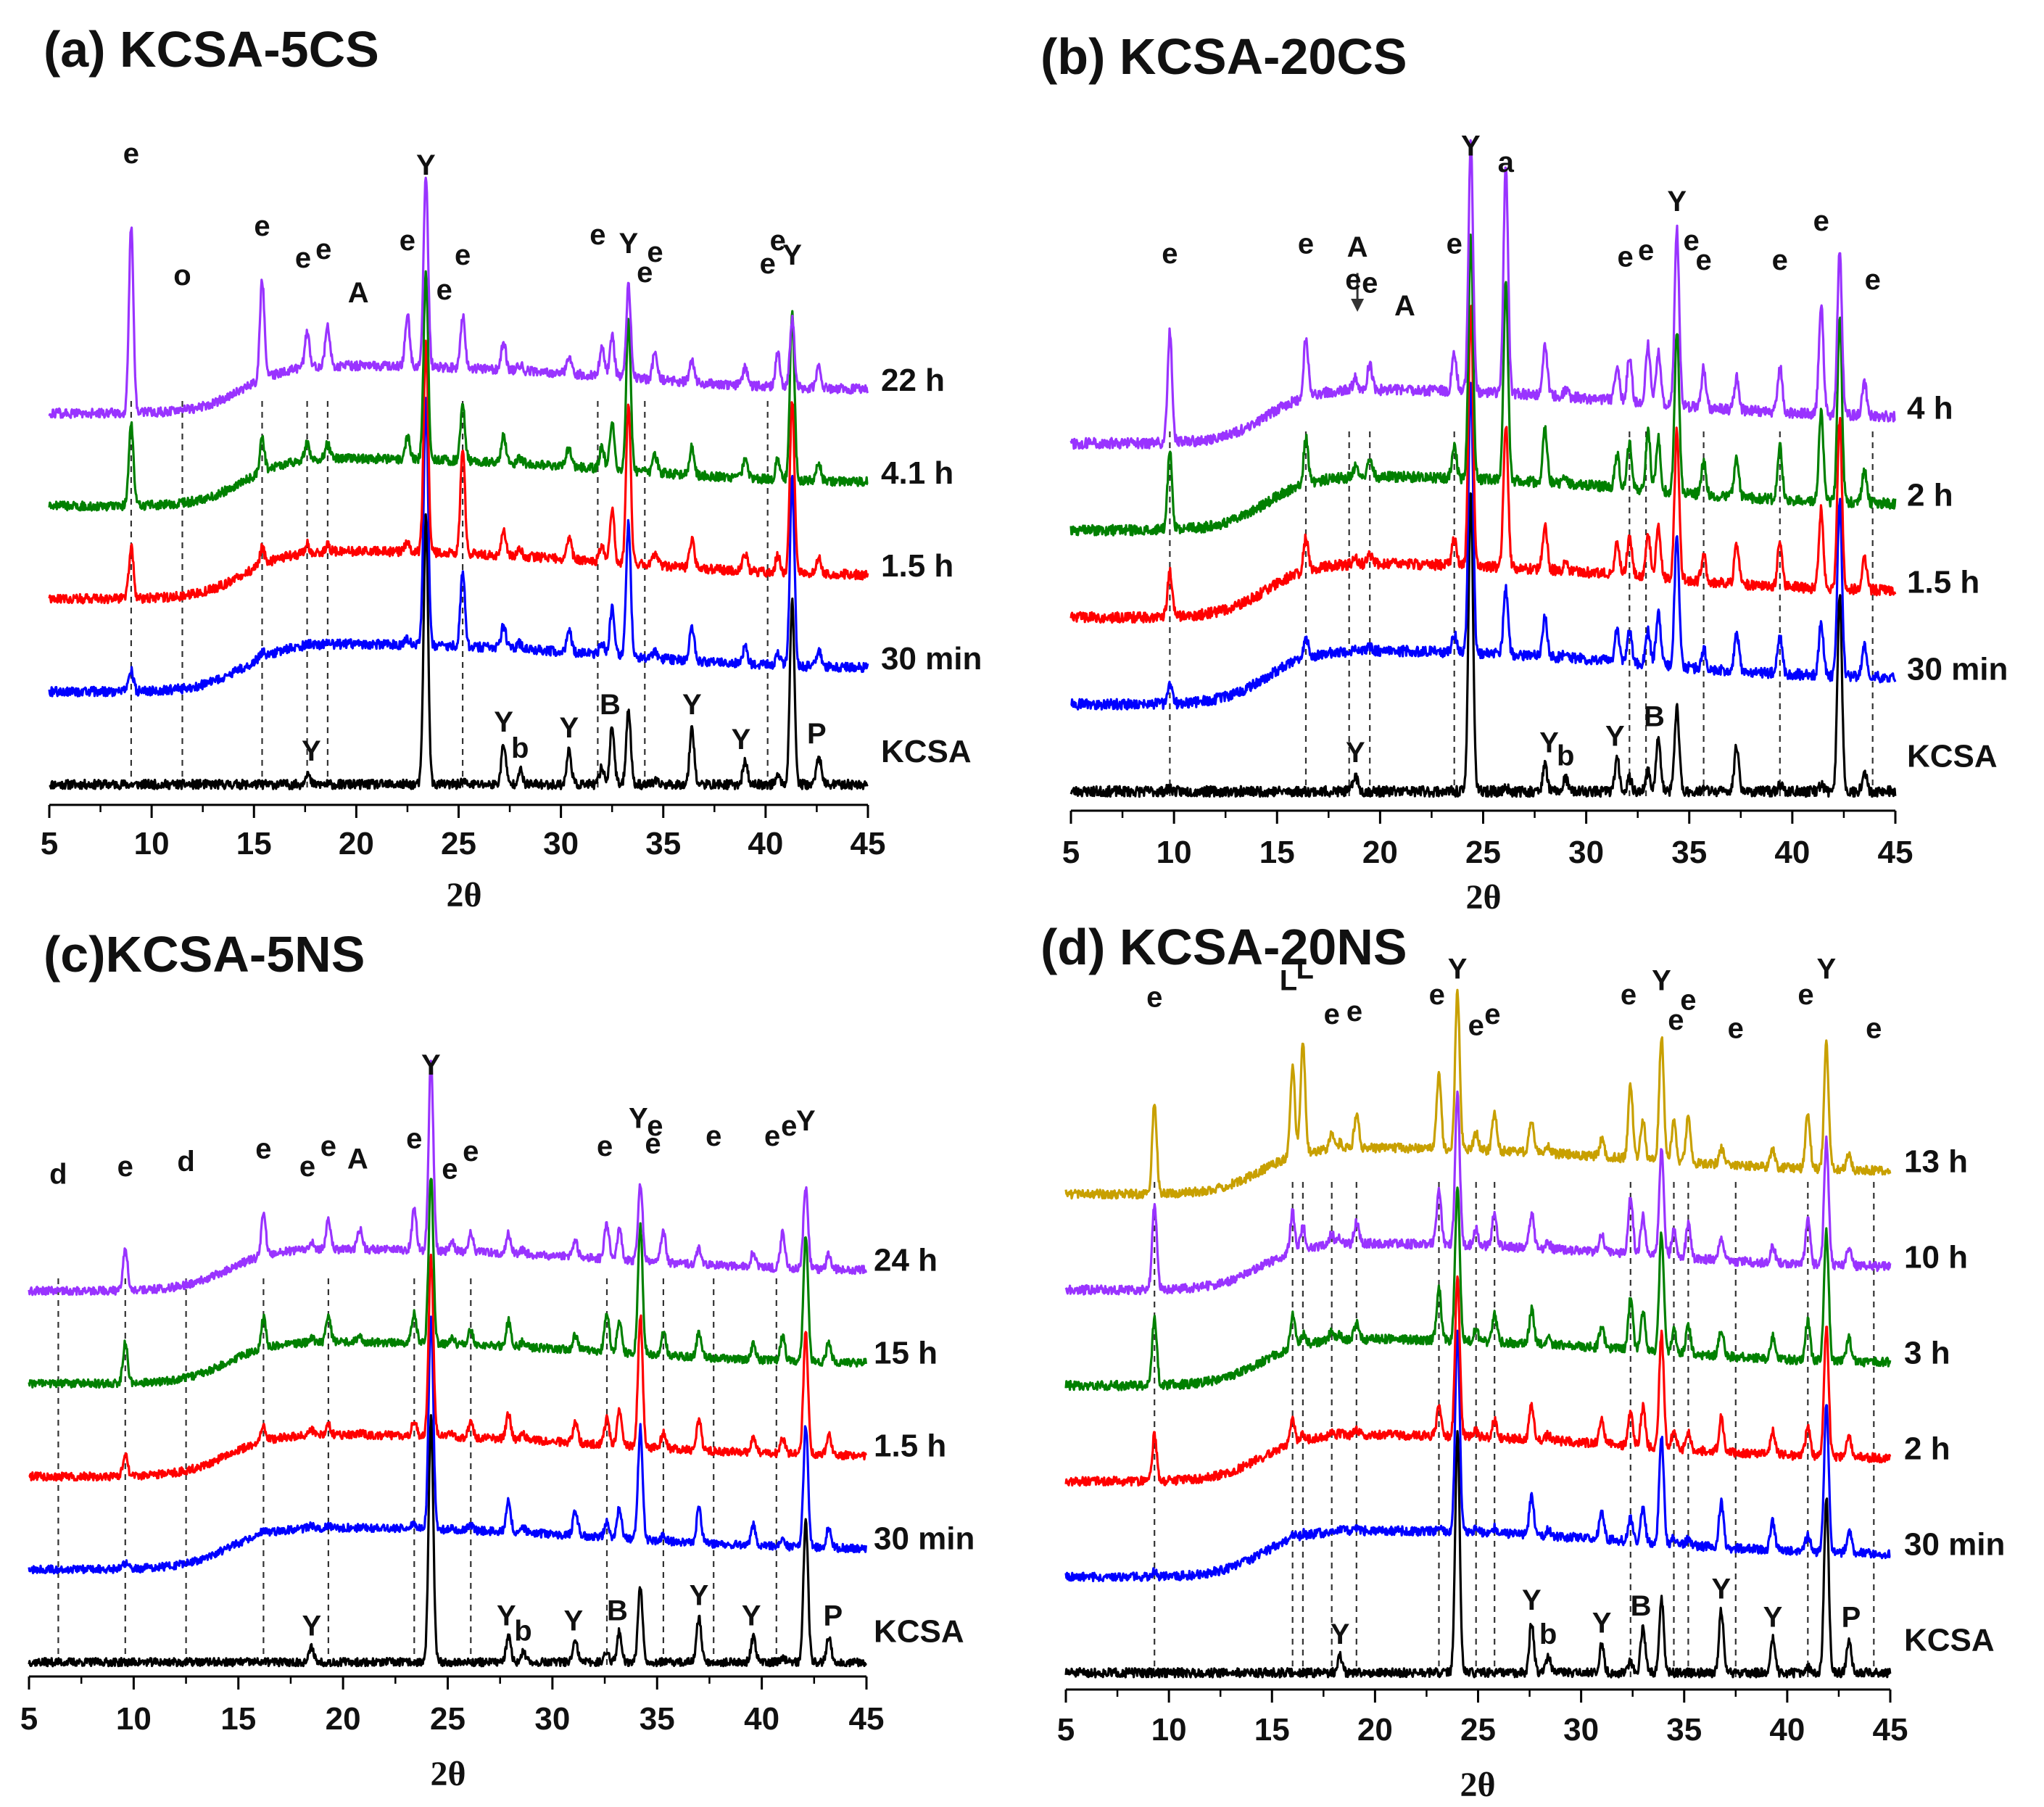 This screenshot has height=1807, width=2044. What do you see at coordinates (1930, 496) in the screenshot?
I see `series-label: 2 h` at bounding box center [1930, 496].